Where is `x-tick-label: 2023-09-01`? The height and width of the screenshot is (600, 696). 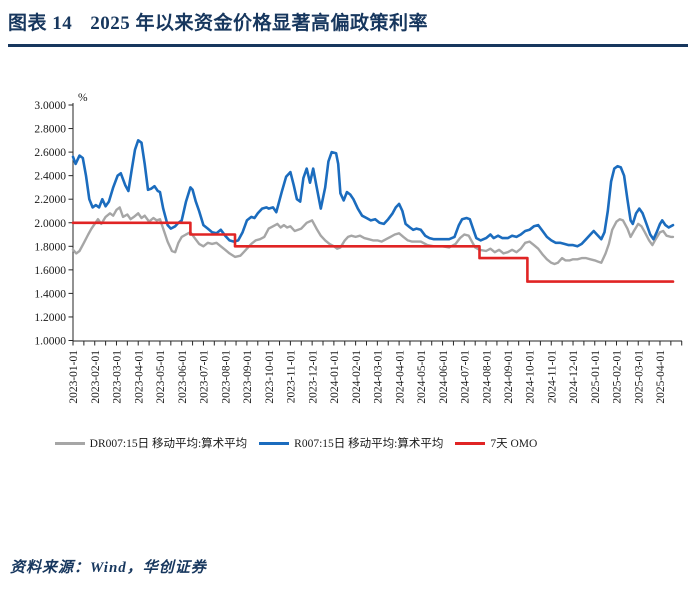 x-tick-label: 2023-09-01 is located at coordinates (248, 377).